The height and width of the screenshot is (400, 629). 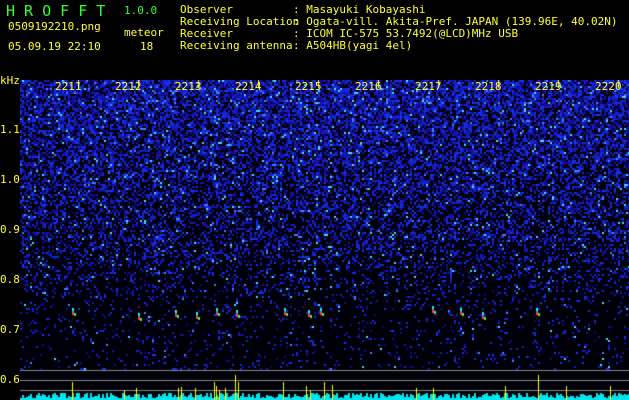 I want to click on time-label: 2219, so click(x=548, y=86).